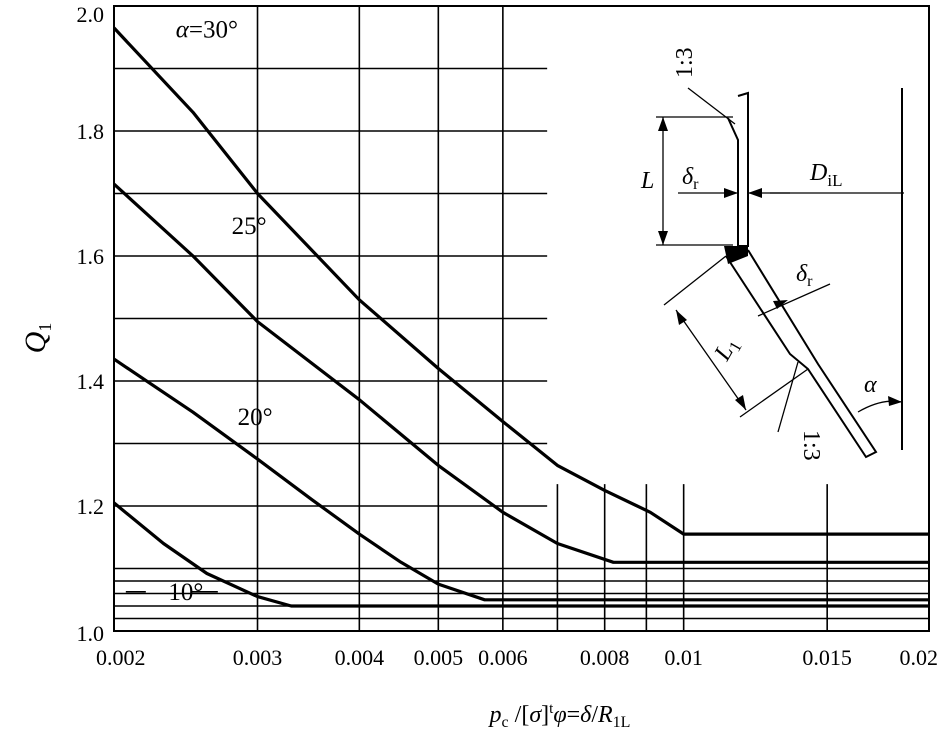 This screenshot has height=731, width=941. Describe the element at coordinates (825, 175) in the screenshot. I see `sketch-label-DiL: DiL` at that location.